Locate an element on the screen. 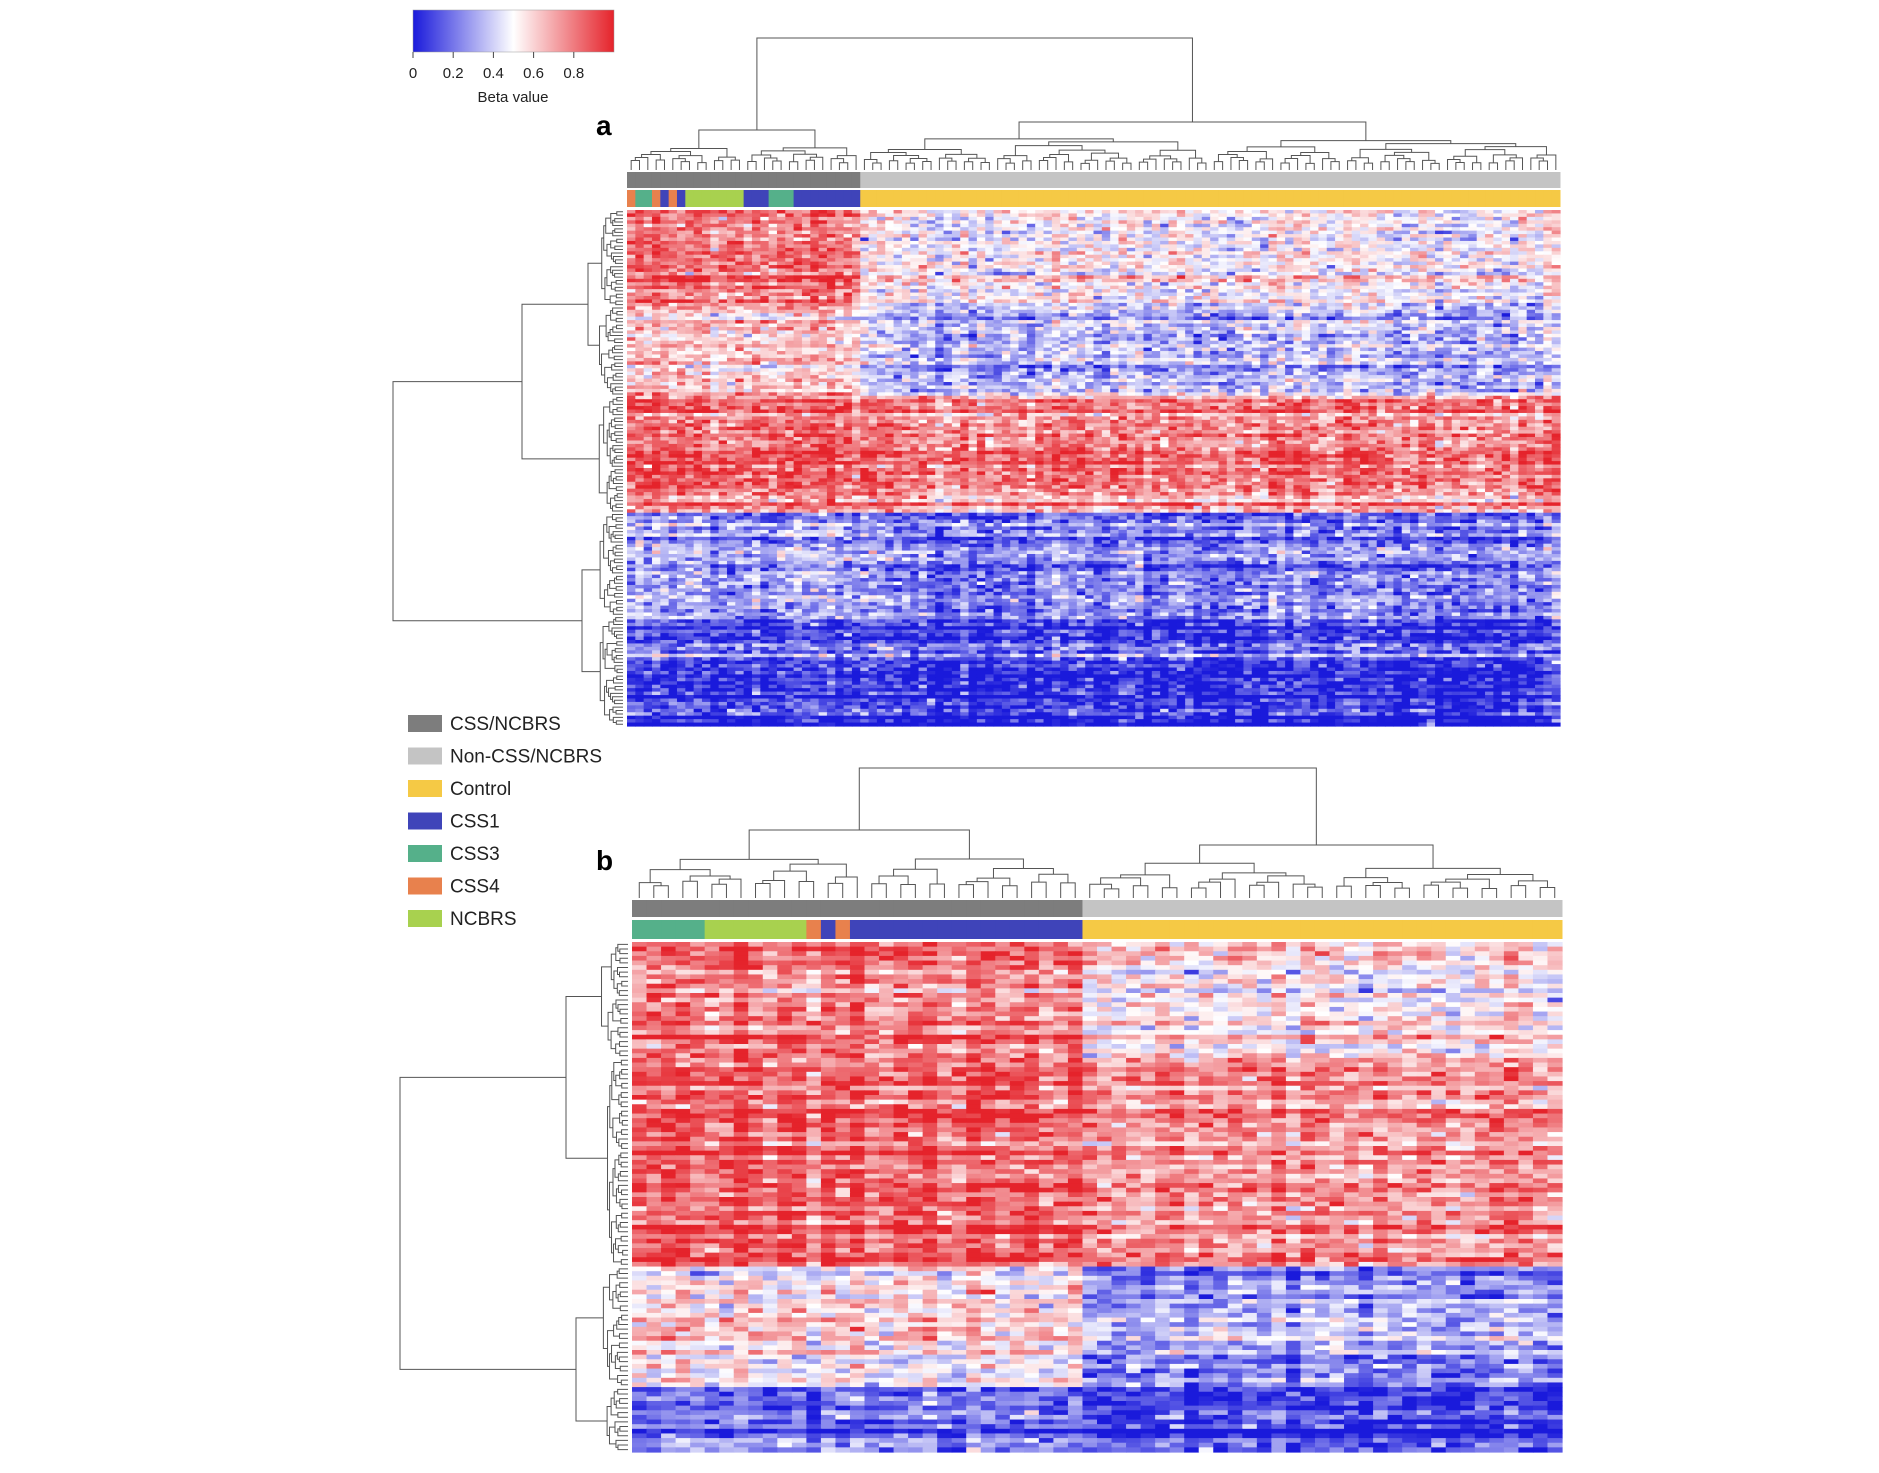 The height and width of the screenshot is (1473, 1879). subtype-annotation-cell is located at coordinates (706, 198).